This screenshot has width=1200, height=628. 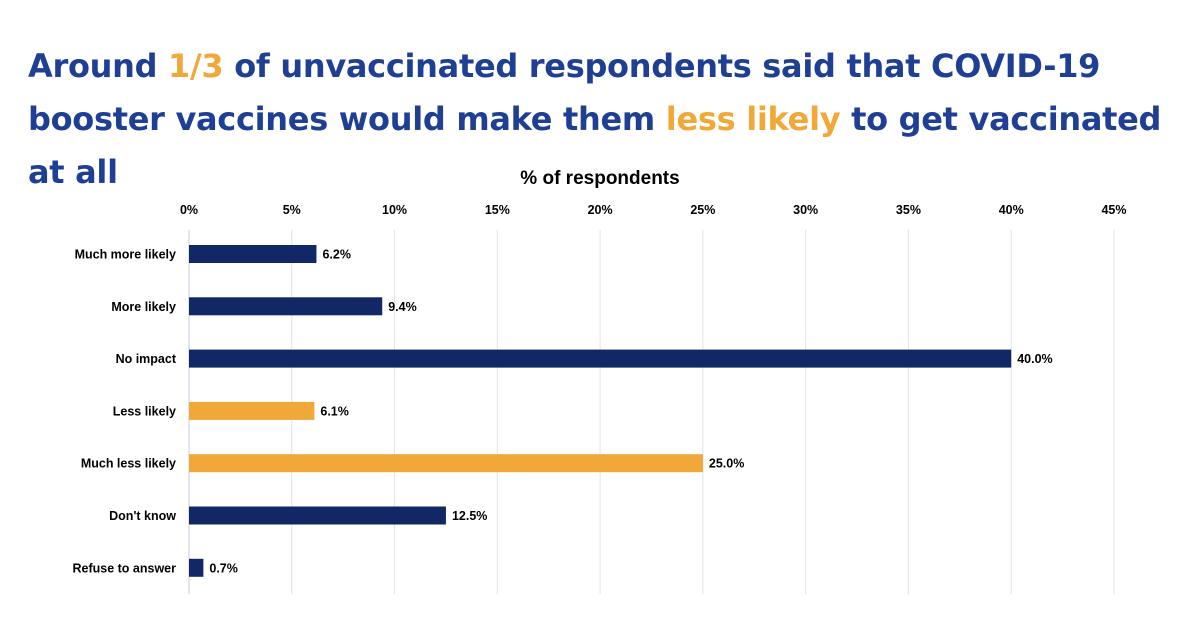 What do you see at coordinates (805, 210) in the screenshot?
I see `x-tick-label: 30%` at bounding box center [805, 210].